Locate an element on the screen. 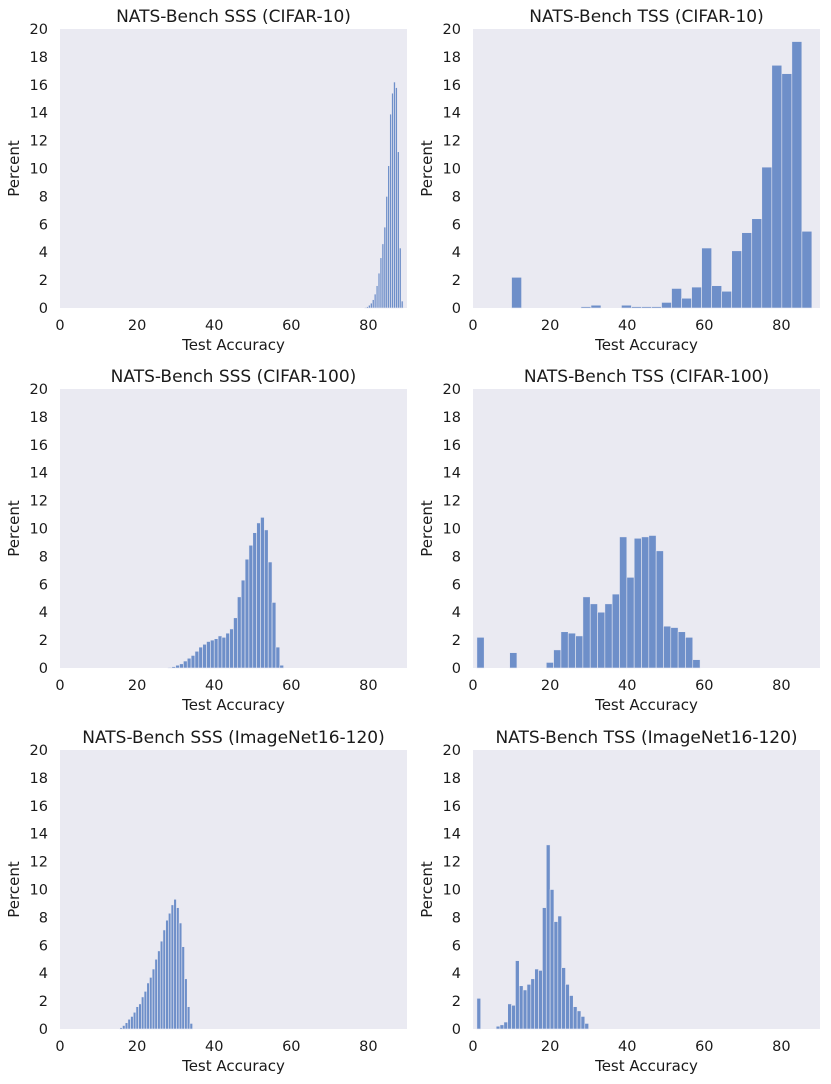 This screenshot has height=1084, width=831. chart-title: NATS-Bench TSS (CIFAR-100) is located at coordinates (646, 377).